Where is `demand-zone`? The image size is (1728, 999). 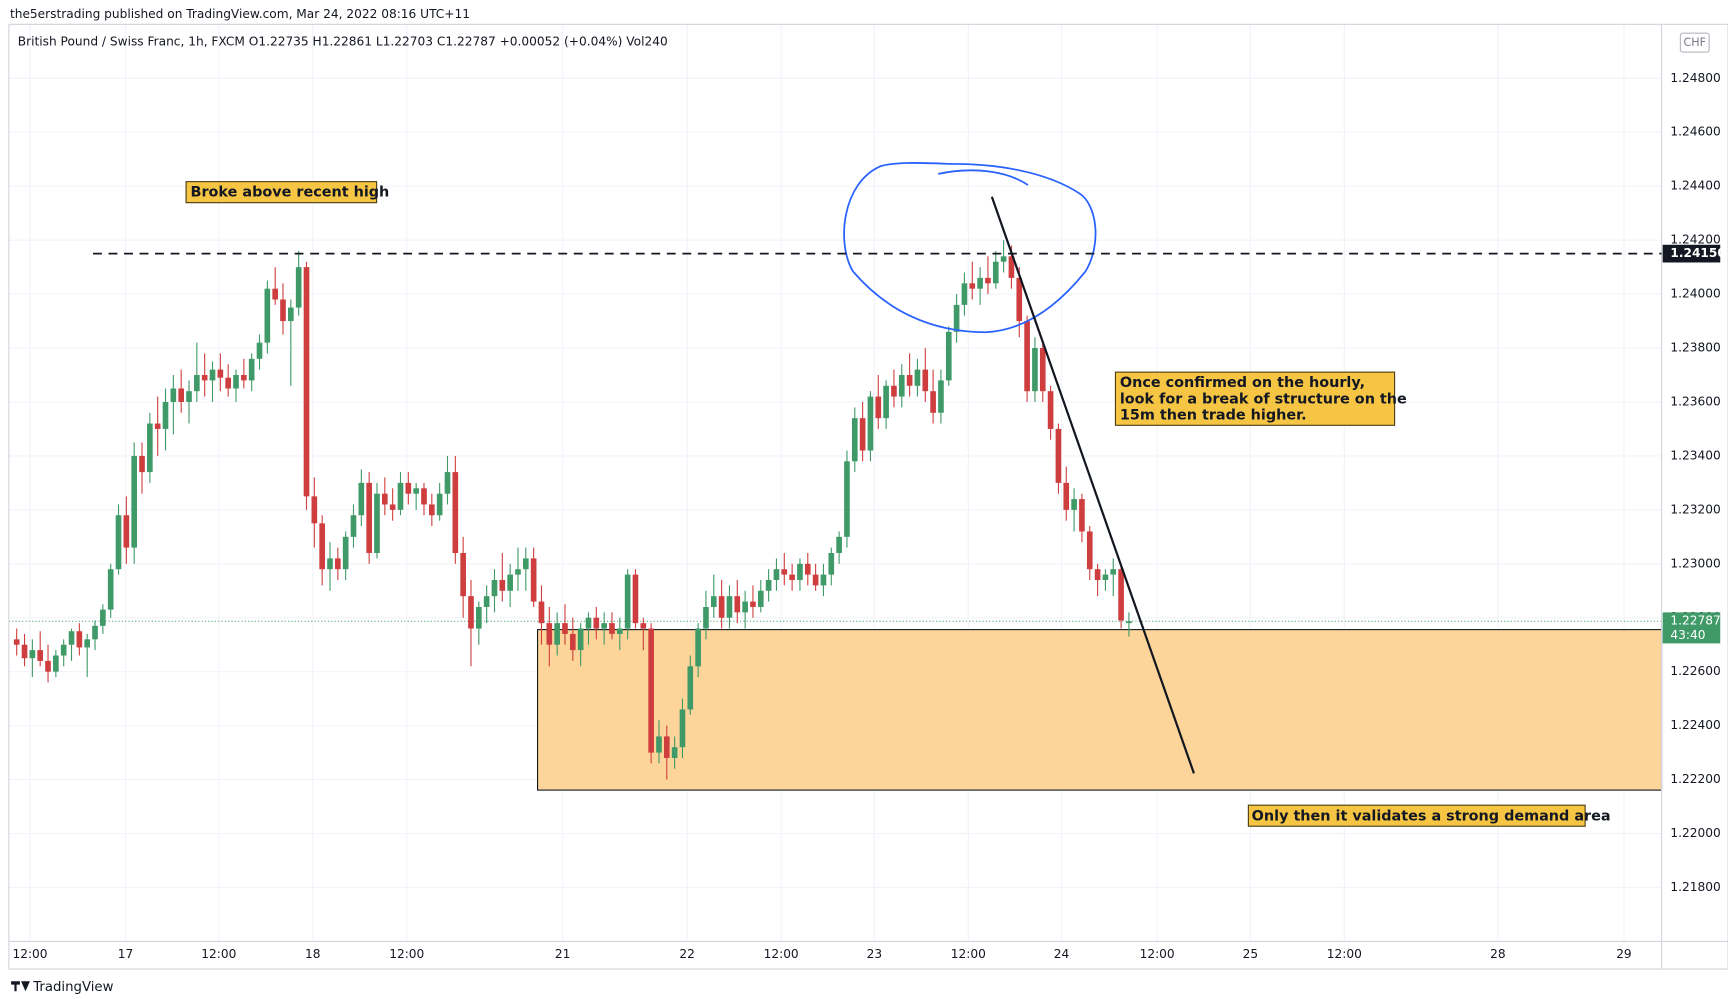
demand-zone is located at coordinates (1100, 710).